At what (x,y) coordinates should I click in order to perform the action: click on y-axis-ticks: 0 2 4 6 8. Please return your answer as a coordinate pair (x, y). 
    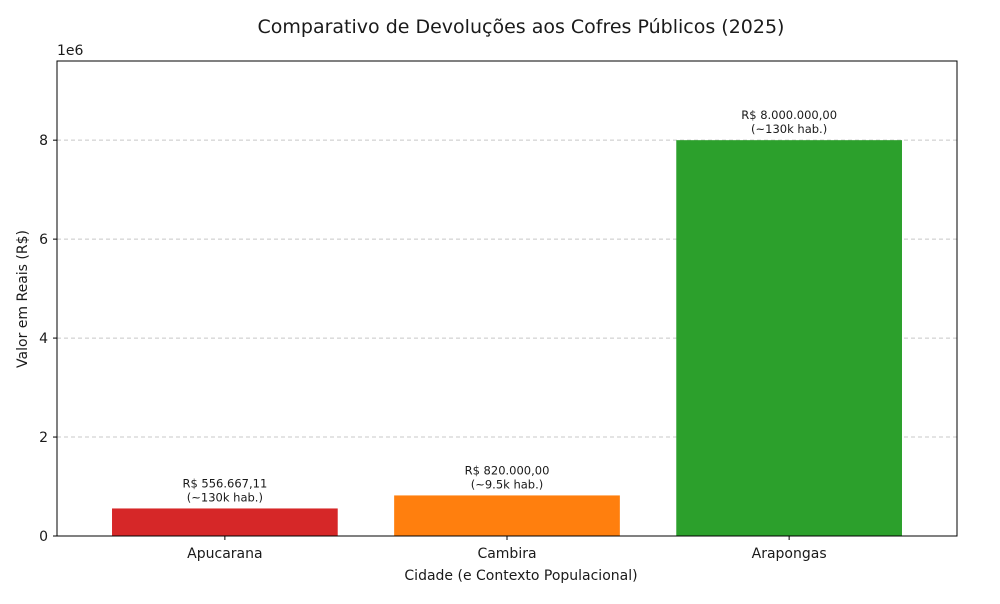
    Looking at the image, I should click on (48, 339).